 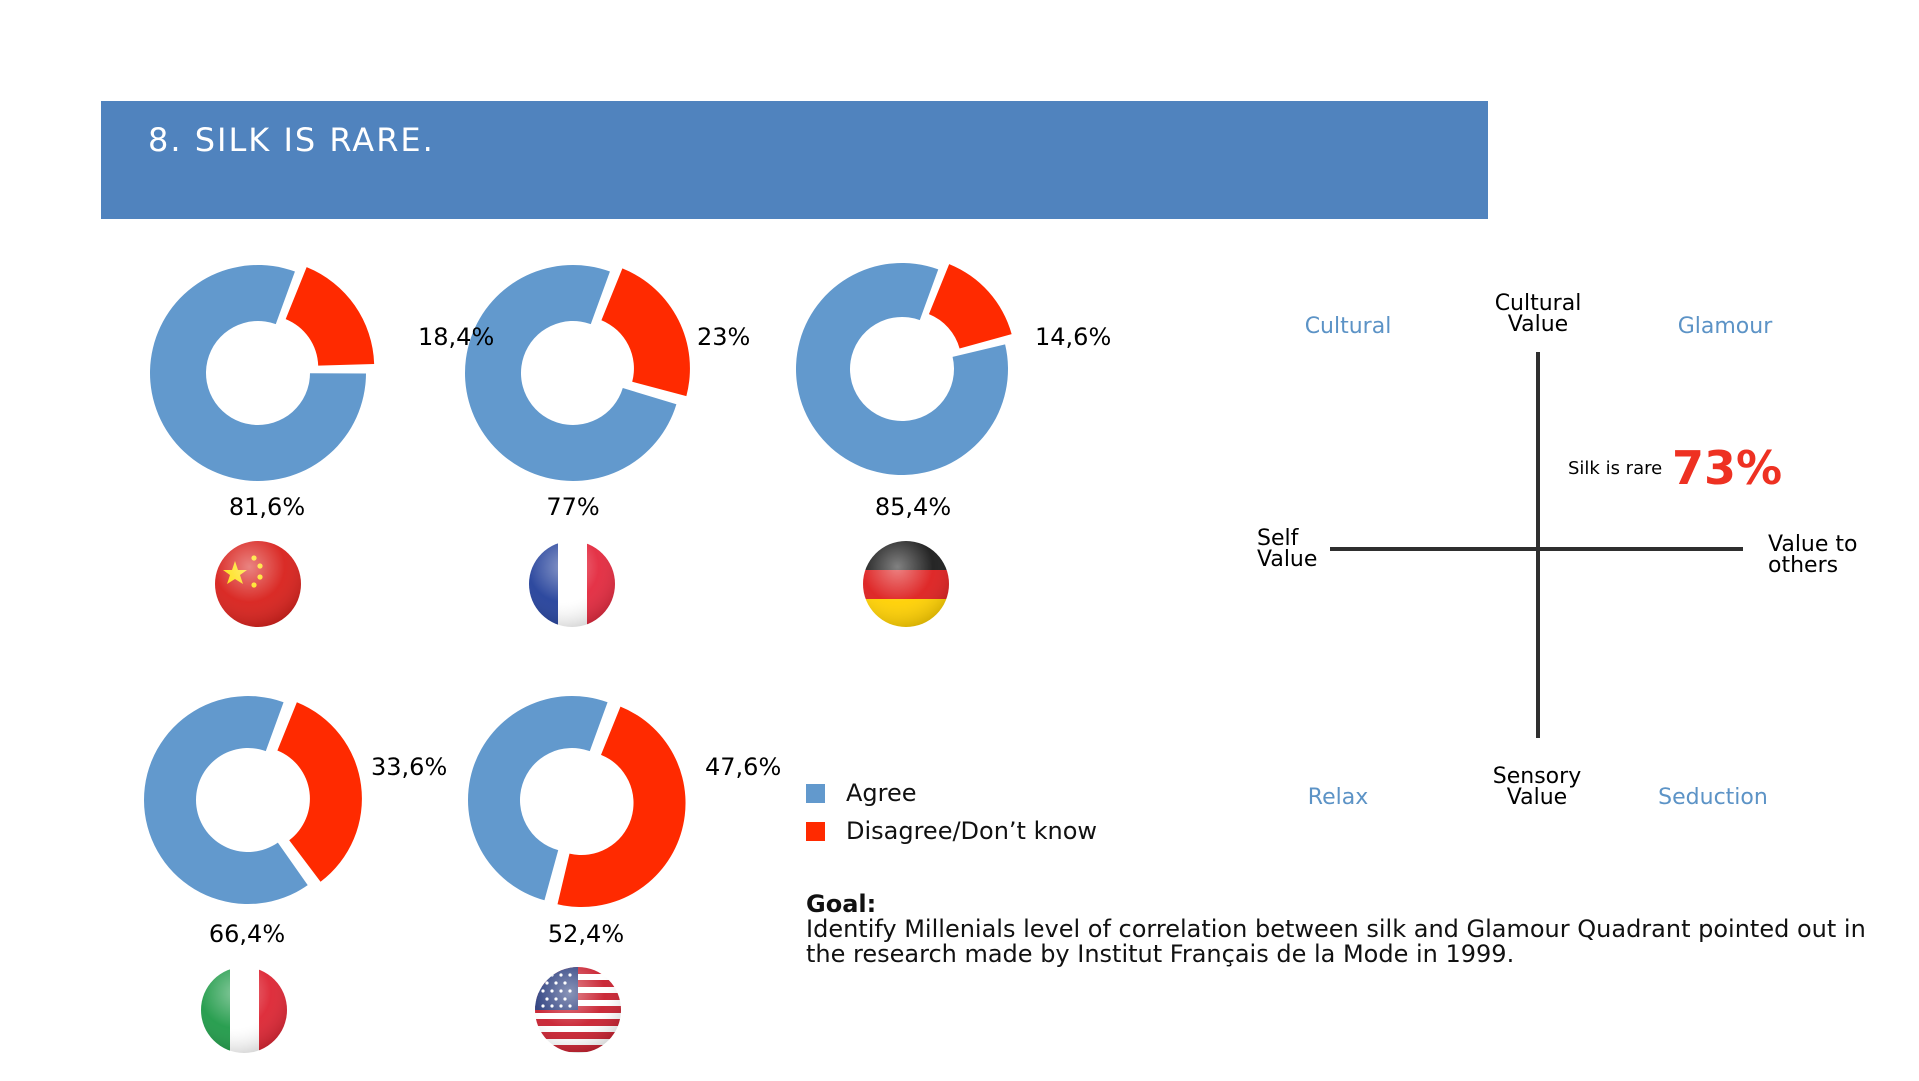 What do you see at coordinates (1615, 468) in the screenshot?
I see `annotation-label: Silk is rare` at bounding box center [1615, 468].